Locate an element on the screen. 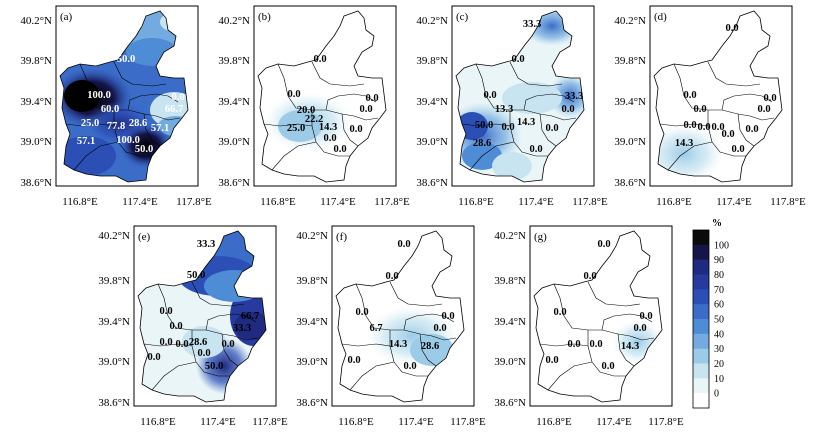  station-value: 33.3 is located at coordinates (133, 24).